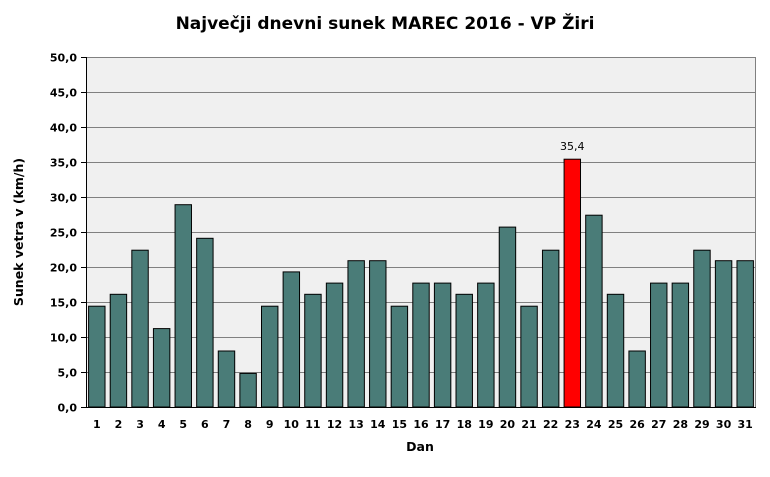 This screenshot has width=770, height=477. What do you see at coordinates (119, 424) in the screenshot?
I see `x-tick-label: 2` at bounding box center [119, 424].